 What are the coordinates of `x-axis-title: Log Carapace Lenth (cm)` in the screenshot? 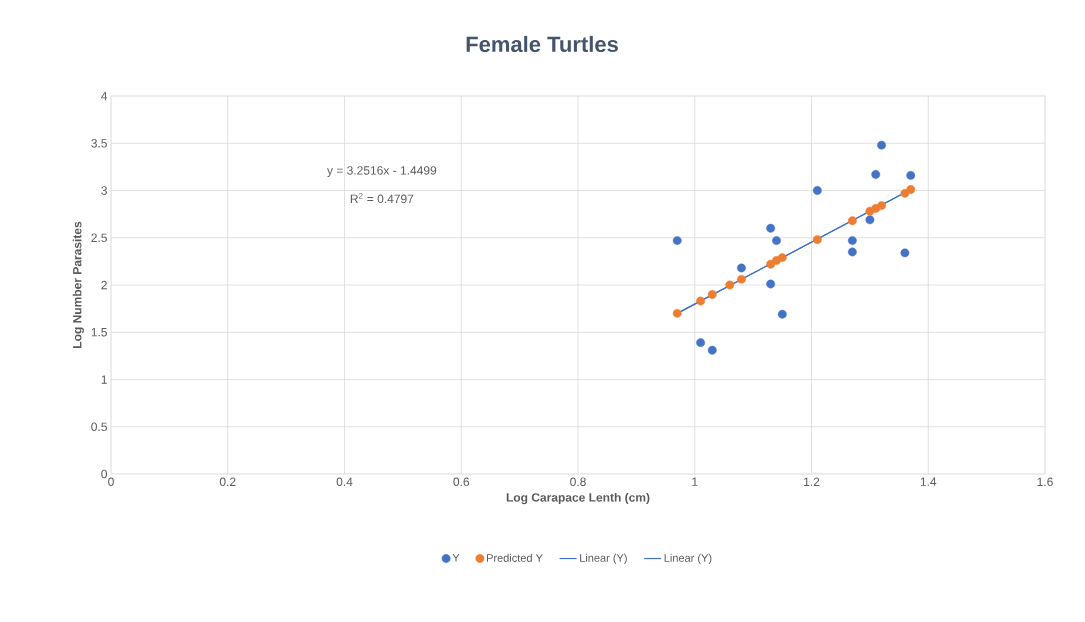 It's located at (578, 498).